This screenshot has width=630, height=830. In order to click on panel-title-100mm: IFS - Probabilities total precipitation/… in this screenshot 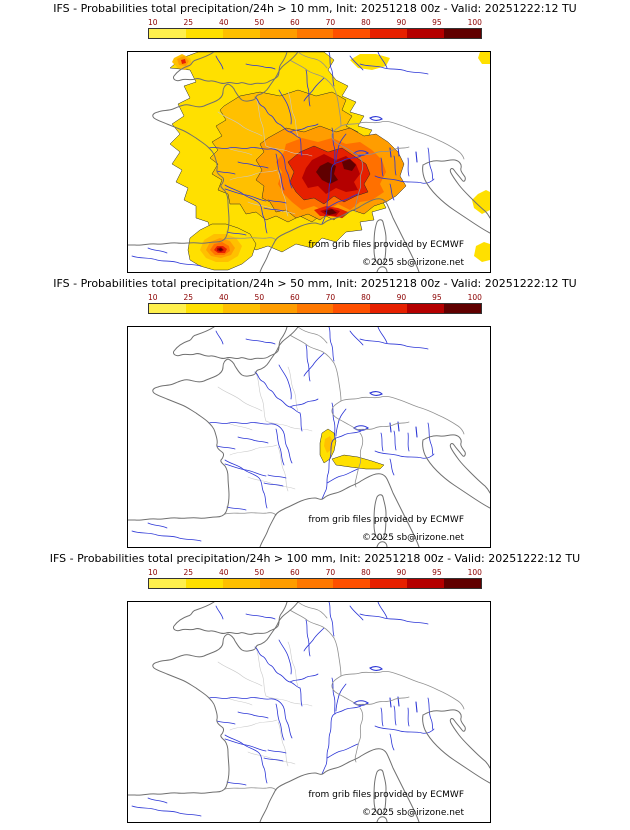, I will do `click(315, 558)`.